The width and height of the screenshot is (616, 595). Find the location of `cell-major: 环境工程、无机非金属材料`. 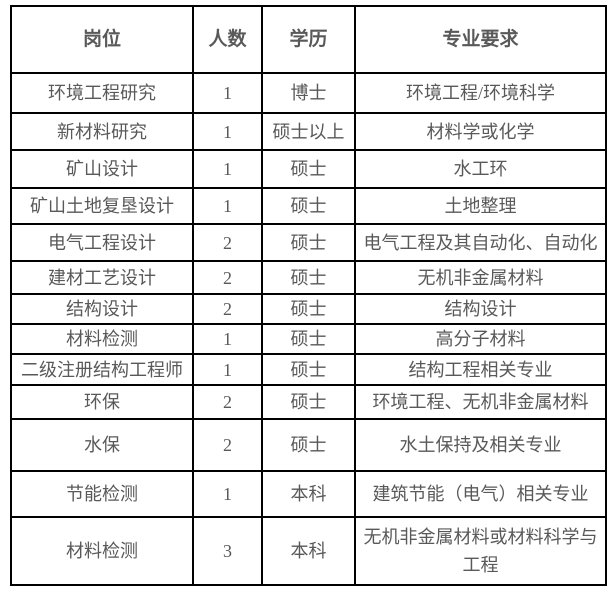

cell-major: 环境工程、无机非金属材料 is located at coordinates (480, 402).